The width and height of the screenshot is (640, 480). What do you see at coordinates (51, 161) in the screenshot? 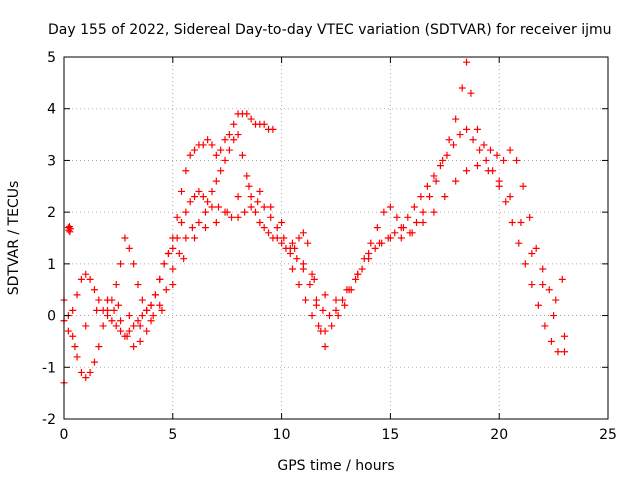
I see `y-tick-label: 3` at bounding box center [51, 161].